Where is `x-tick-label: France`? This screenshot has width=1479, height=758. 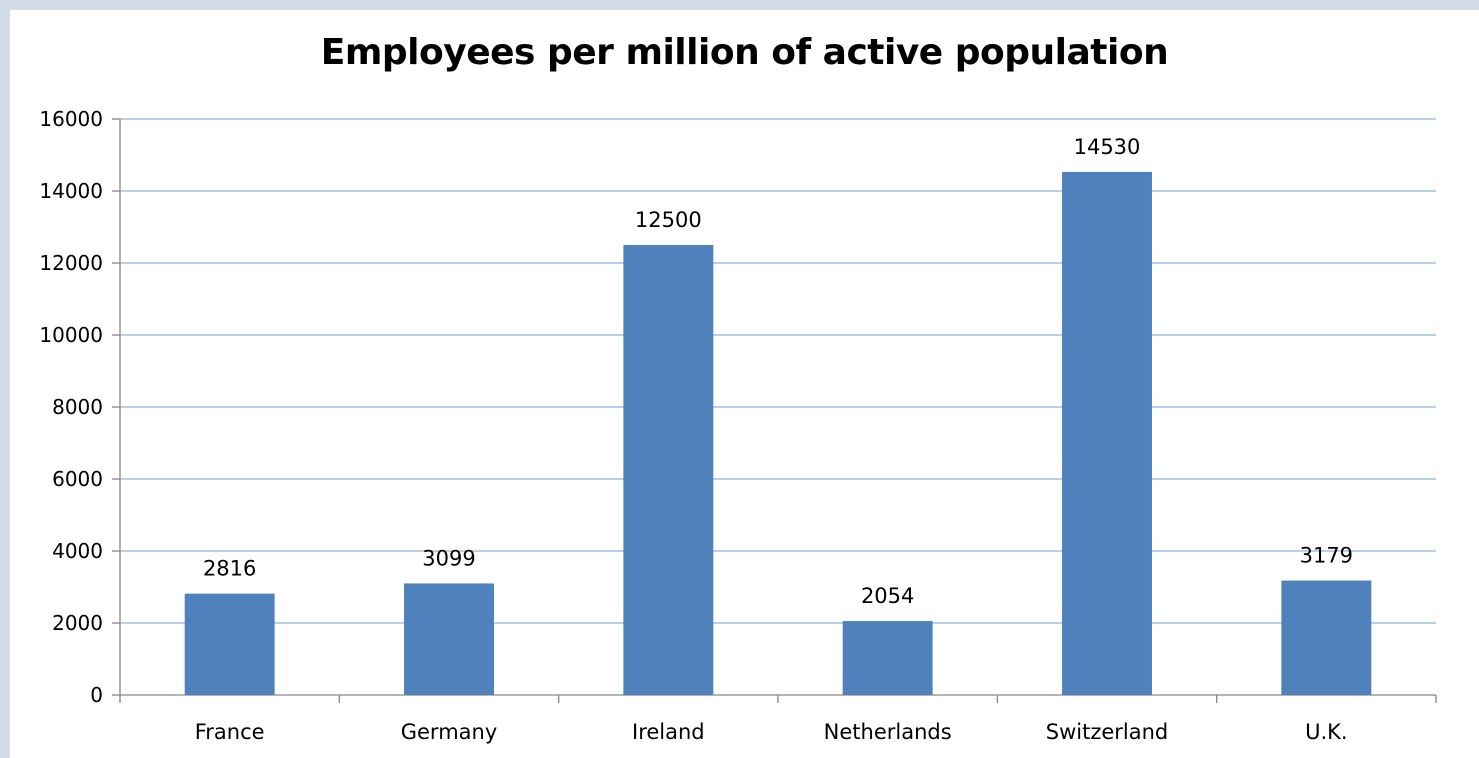 x-tick-label: France is located at coordinates (230, 732).